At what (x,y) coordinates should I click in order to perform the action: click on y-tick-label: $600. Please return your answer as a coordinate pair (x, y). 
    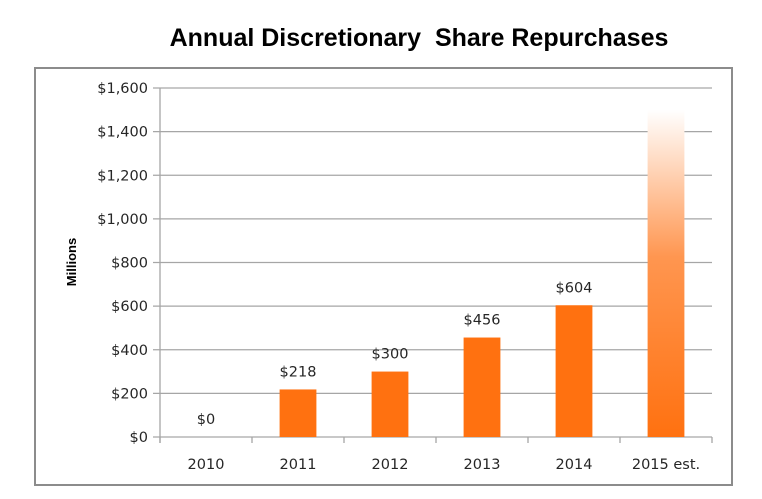
    Looking at the image, I should click on (129, 307).